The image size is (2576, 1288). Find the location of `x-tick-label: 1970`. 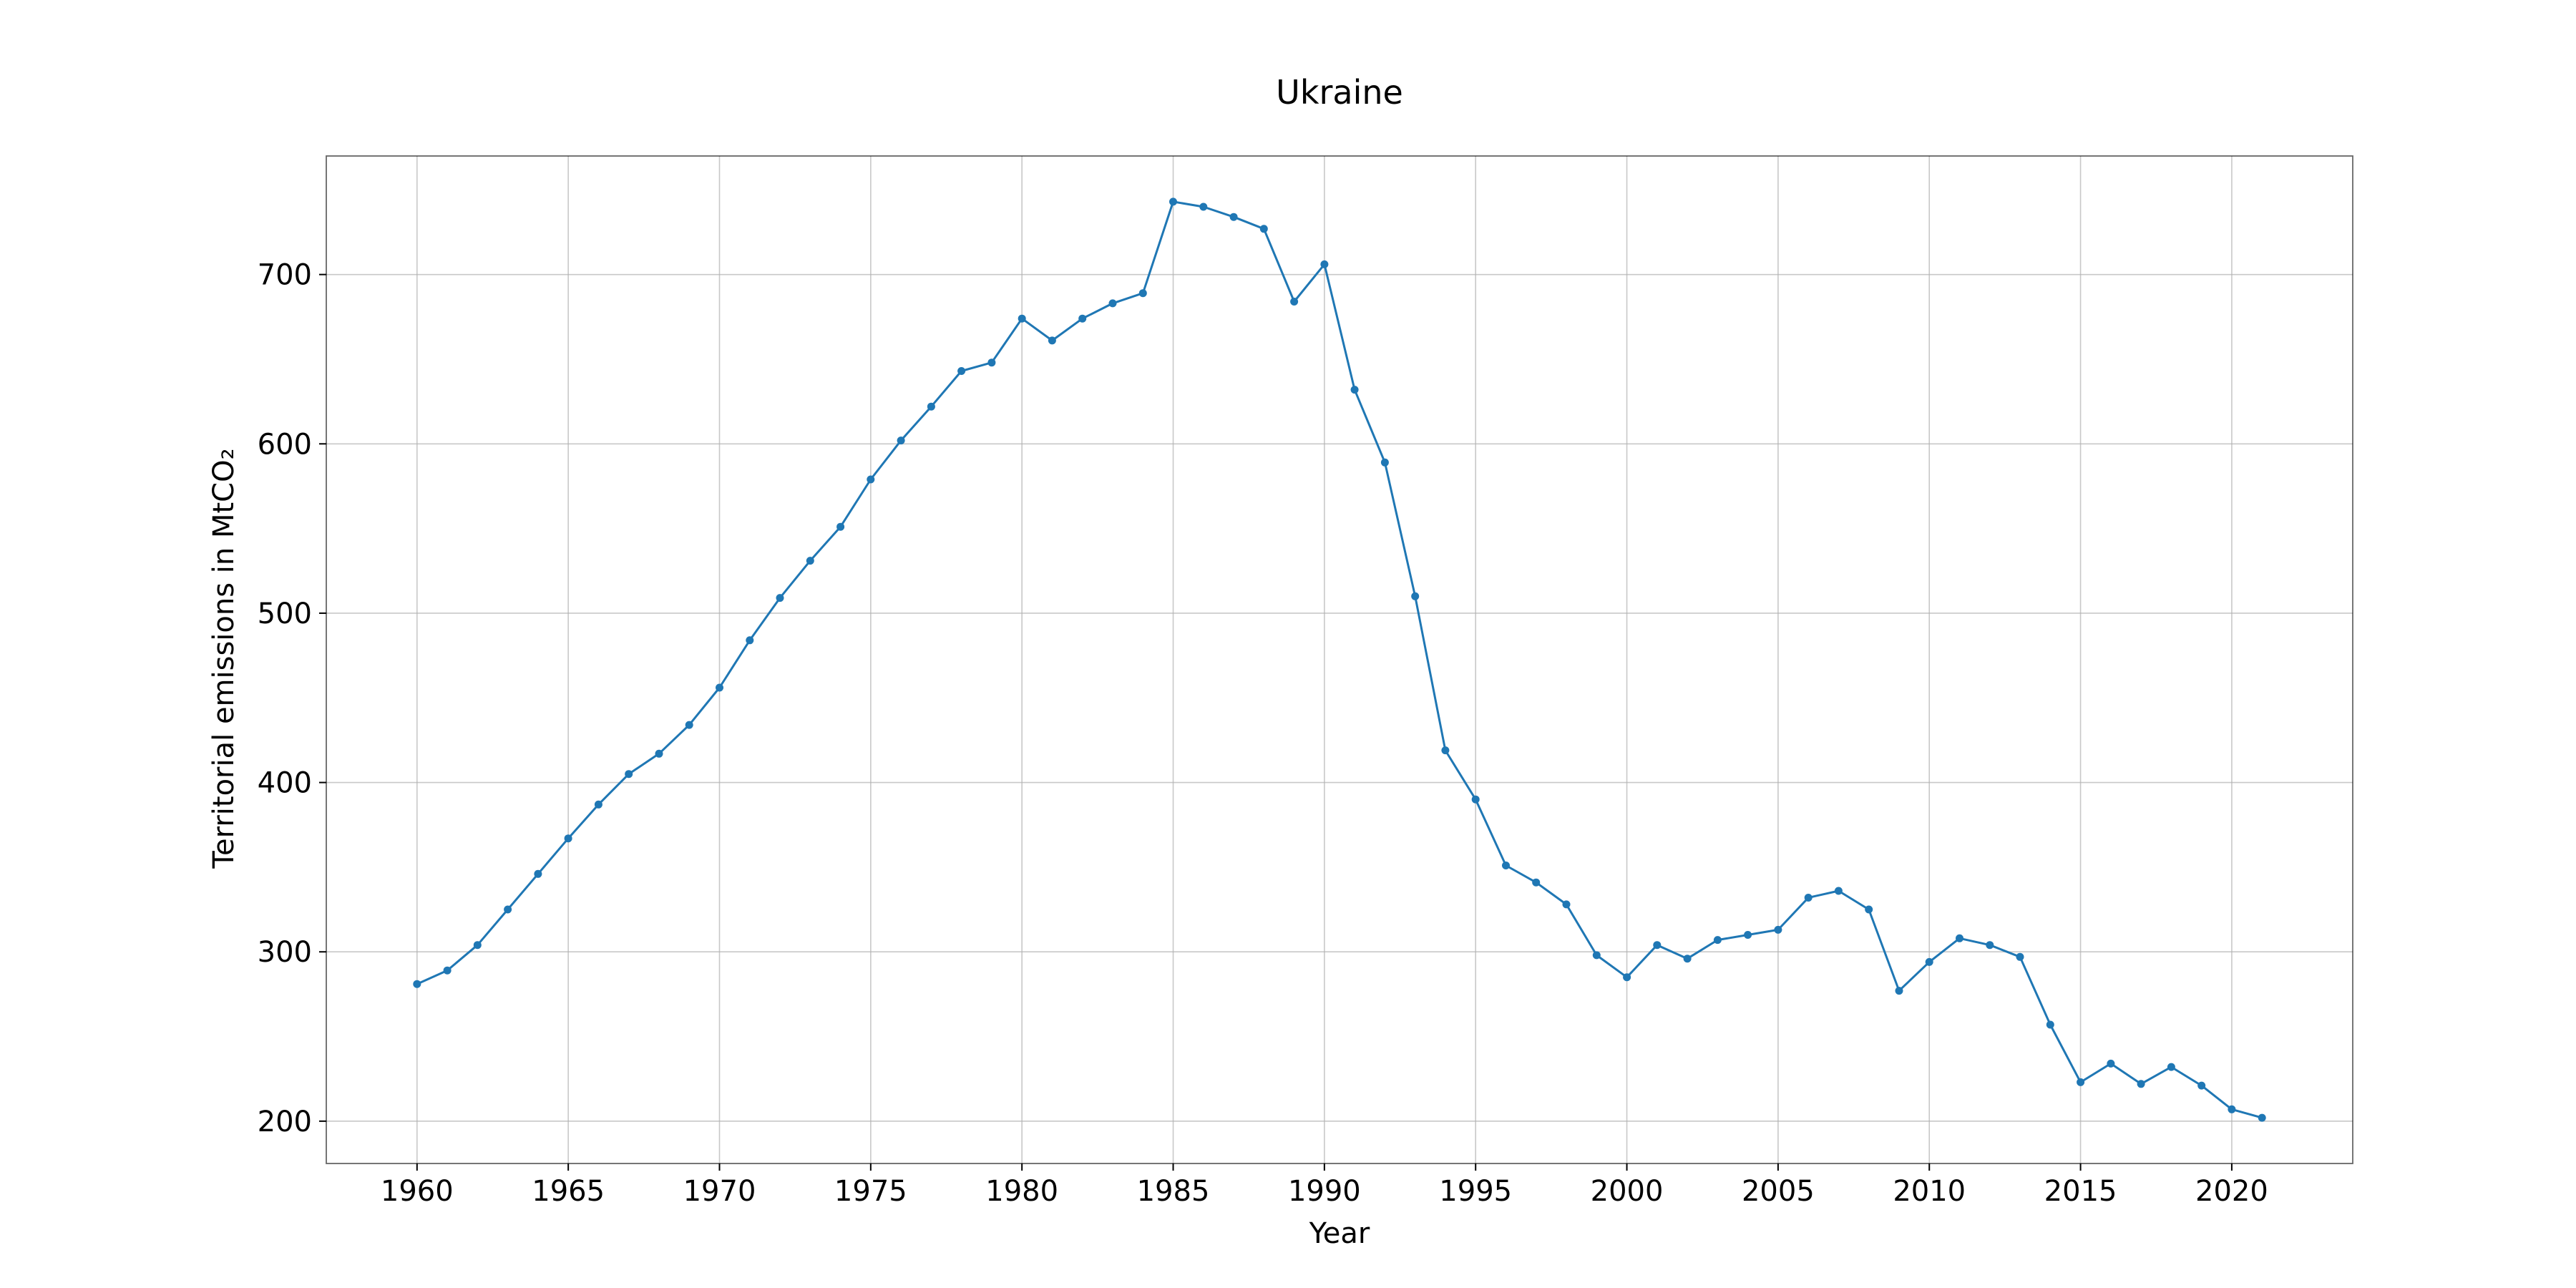

x-tick-label: 1970 is located at coordinates (719, 1191).